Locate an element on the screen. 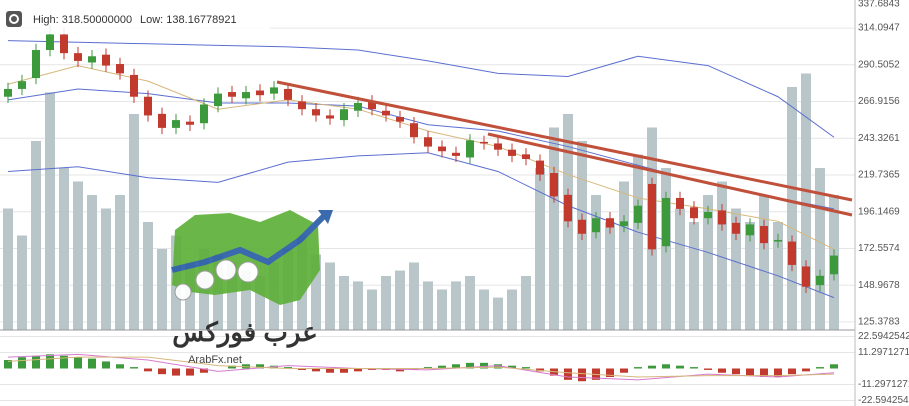 The width and height of the screenshot is (909, 406). y-tick-label: 196.1469 is located at coordinates (879, 211).